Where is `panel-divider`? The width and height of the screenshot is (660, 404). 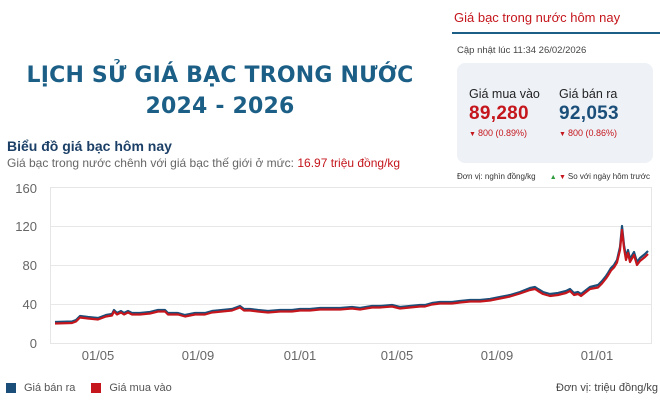
panel-divider is located at coordinates (556, 33).